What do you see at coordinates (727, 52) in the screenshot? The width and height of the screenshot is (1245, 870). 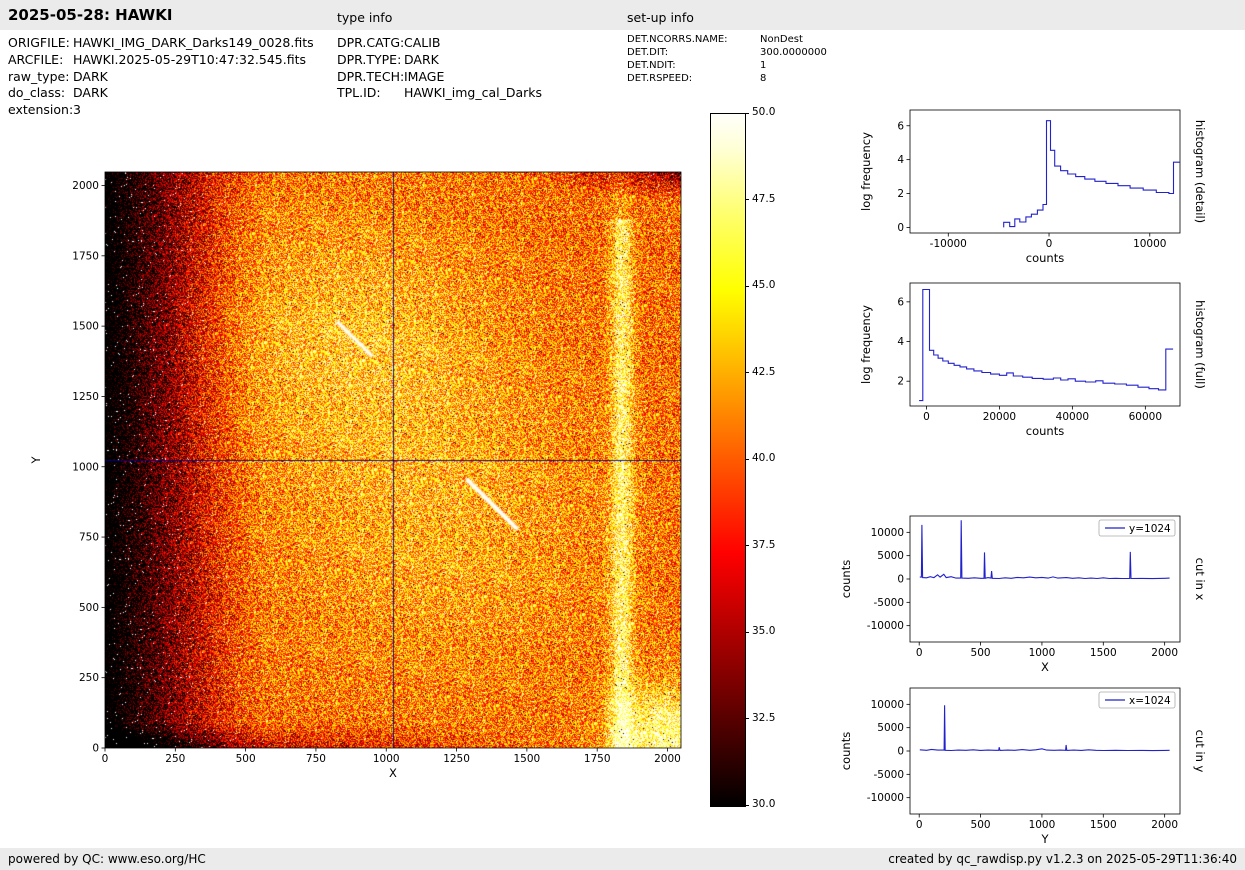 I see `info-row: DET.DIT: 300.0000000` at bounding box center [727, 52].